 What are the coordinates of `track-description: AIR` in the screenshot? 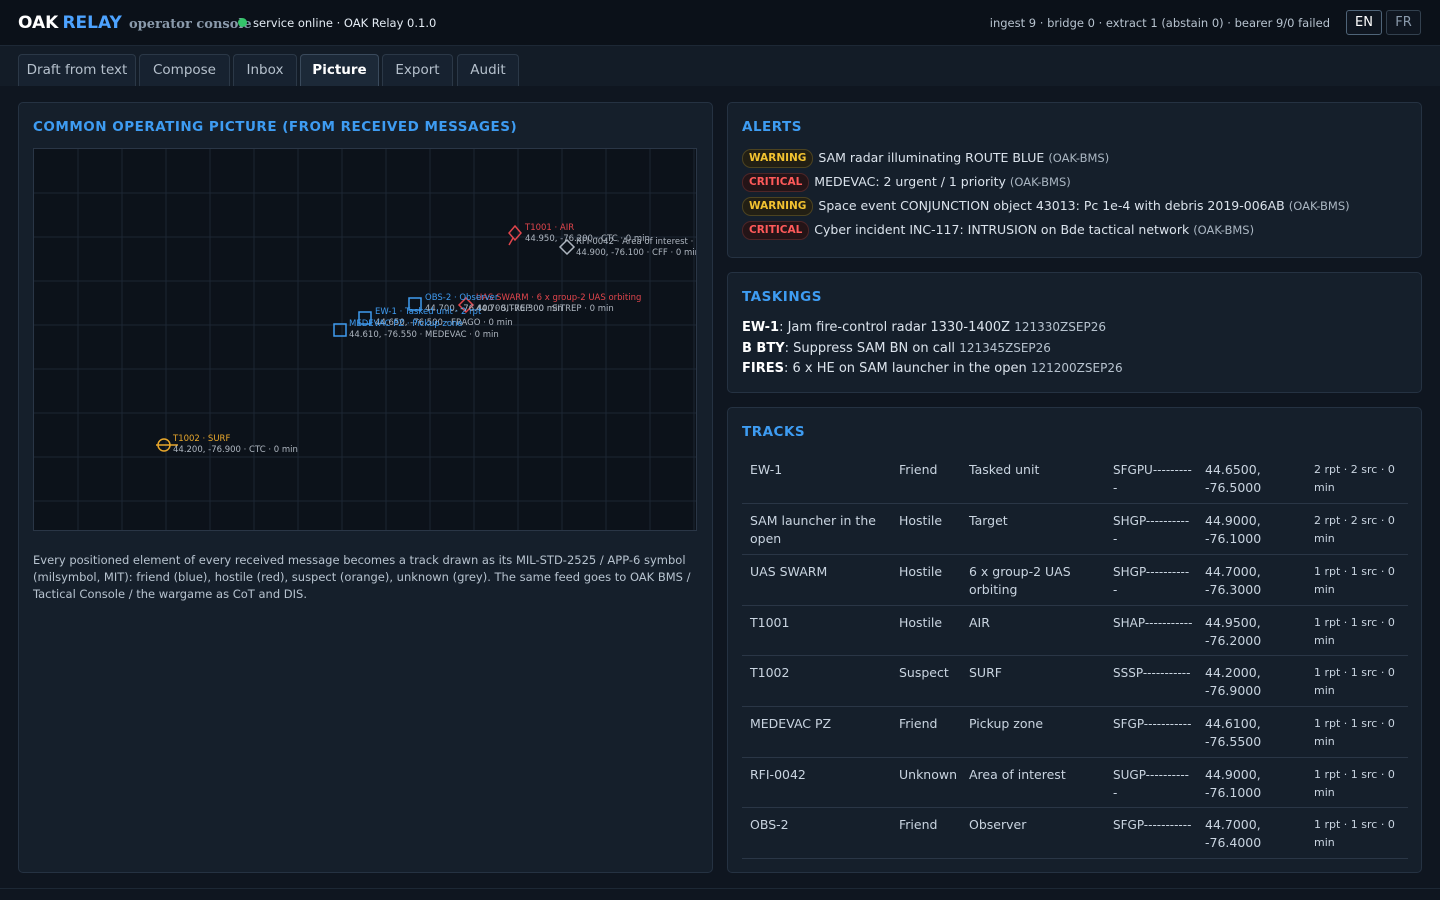 It's located at (979, 622).